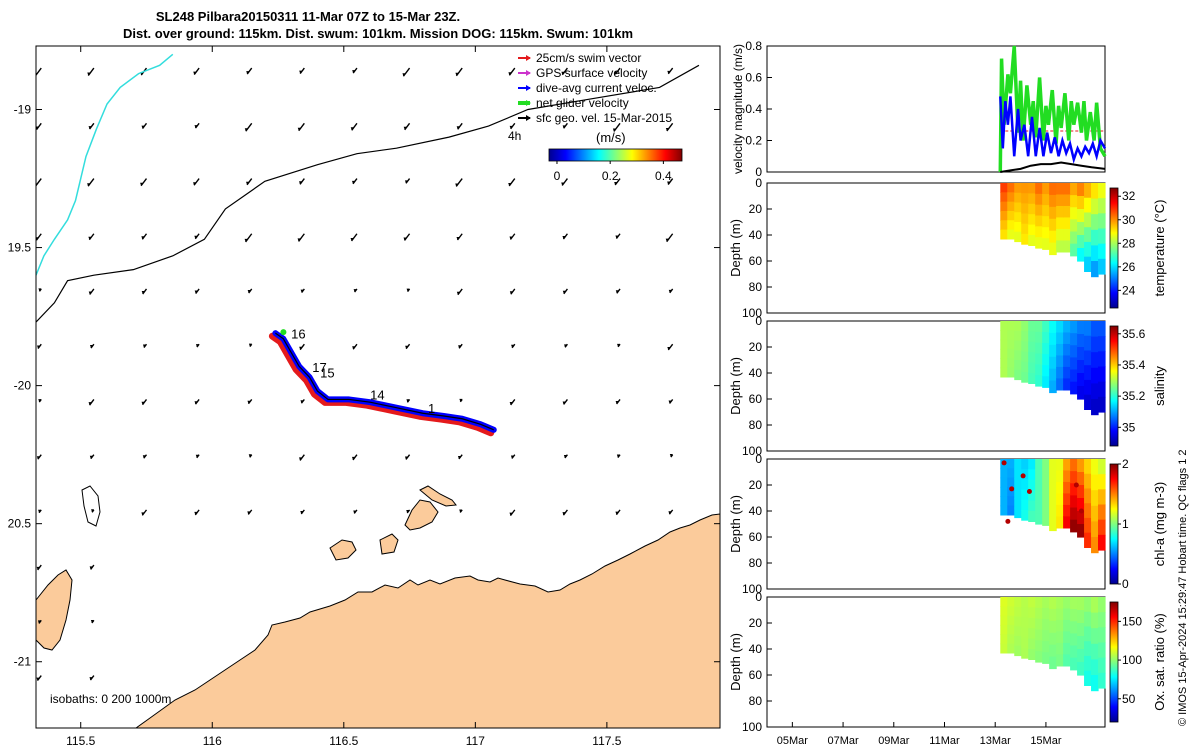 The height and width of the screenshot is (750, 1200). Describe the element at coordinates (23, 662) in the screenshot. I see `map-y-tick-label: -21` at that location.